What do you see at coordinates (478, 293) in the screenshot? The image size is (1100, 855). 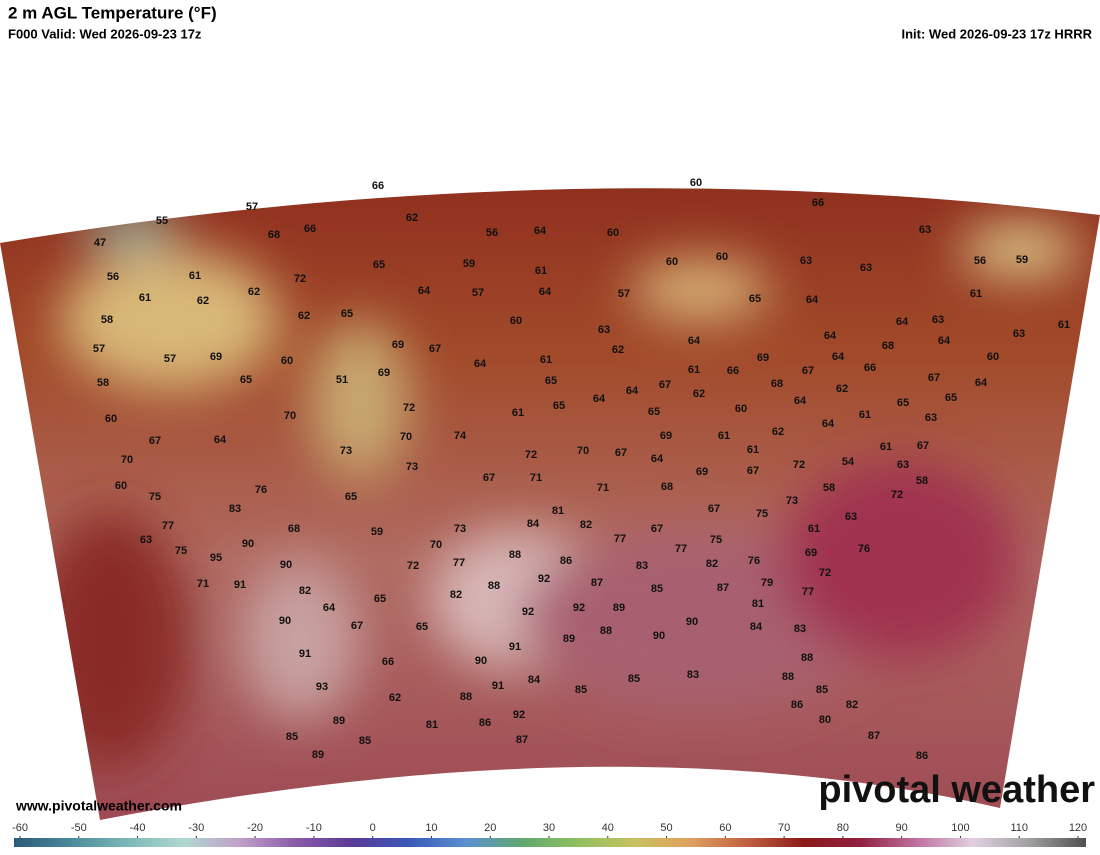 I see `station-temperature: 57` at bounding box center [478, 293].